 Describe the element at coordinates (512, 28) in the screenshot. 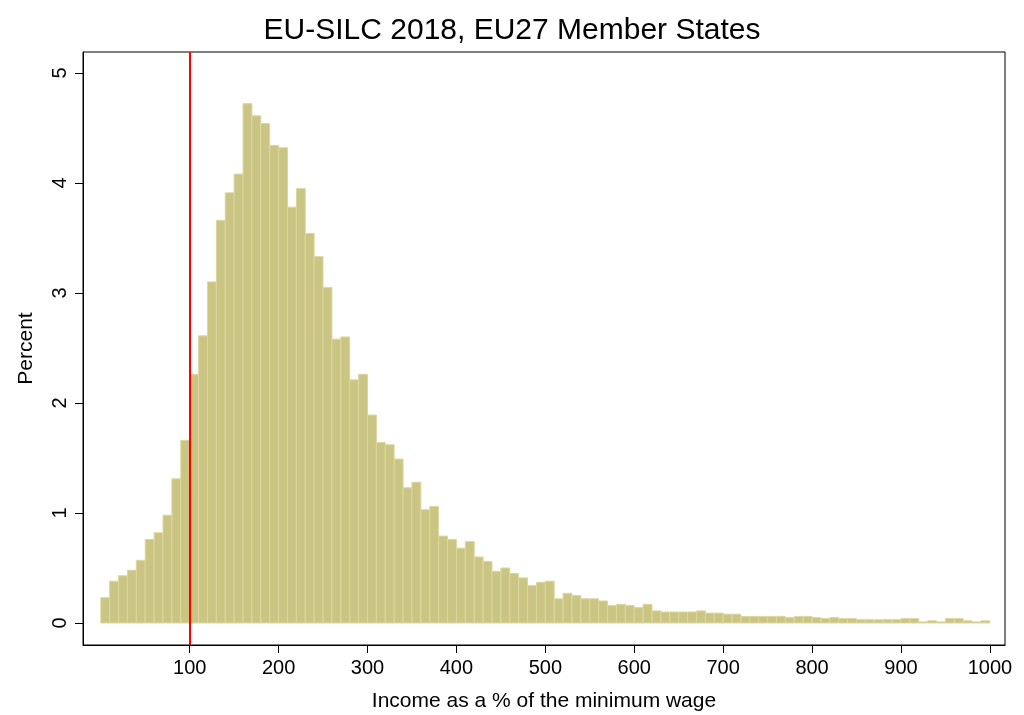

I see `chart-title: EU-SILC 2018, EU27 Member States` at that location.